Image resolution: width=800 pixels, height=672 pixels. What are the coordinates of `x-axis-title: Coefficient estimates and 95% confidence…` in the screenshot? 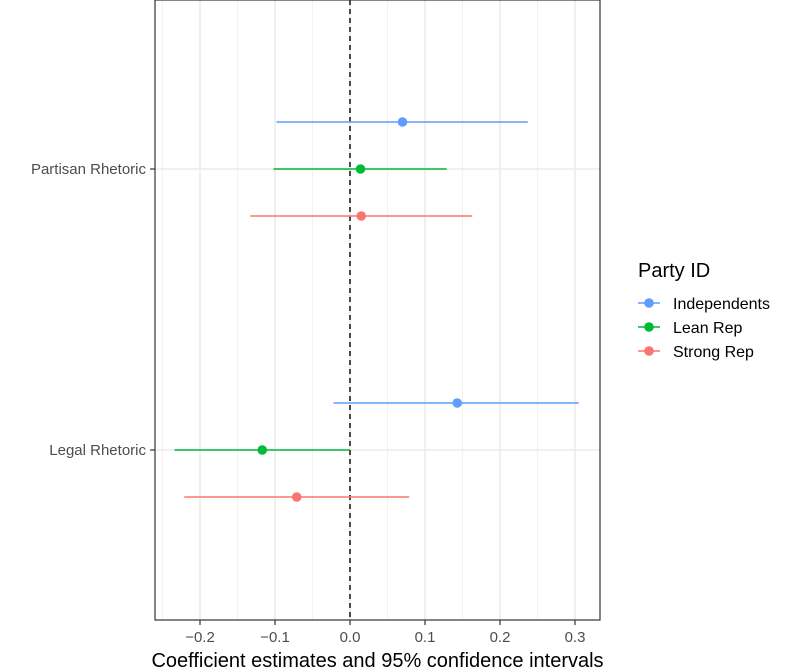 It's located at (377, 661).